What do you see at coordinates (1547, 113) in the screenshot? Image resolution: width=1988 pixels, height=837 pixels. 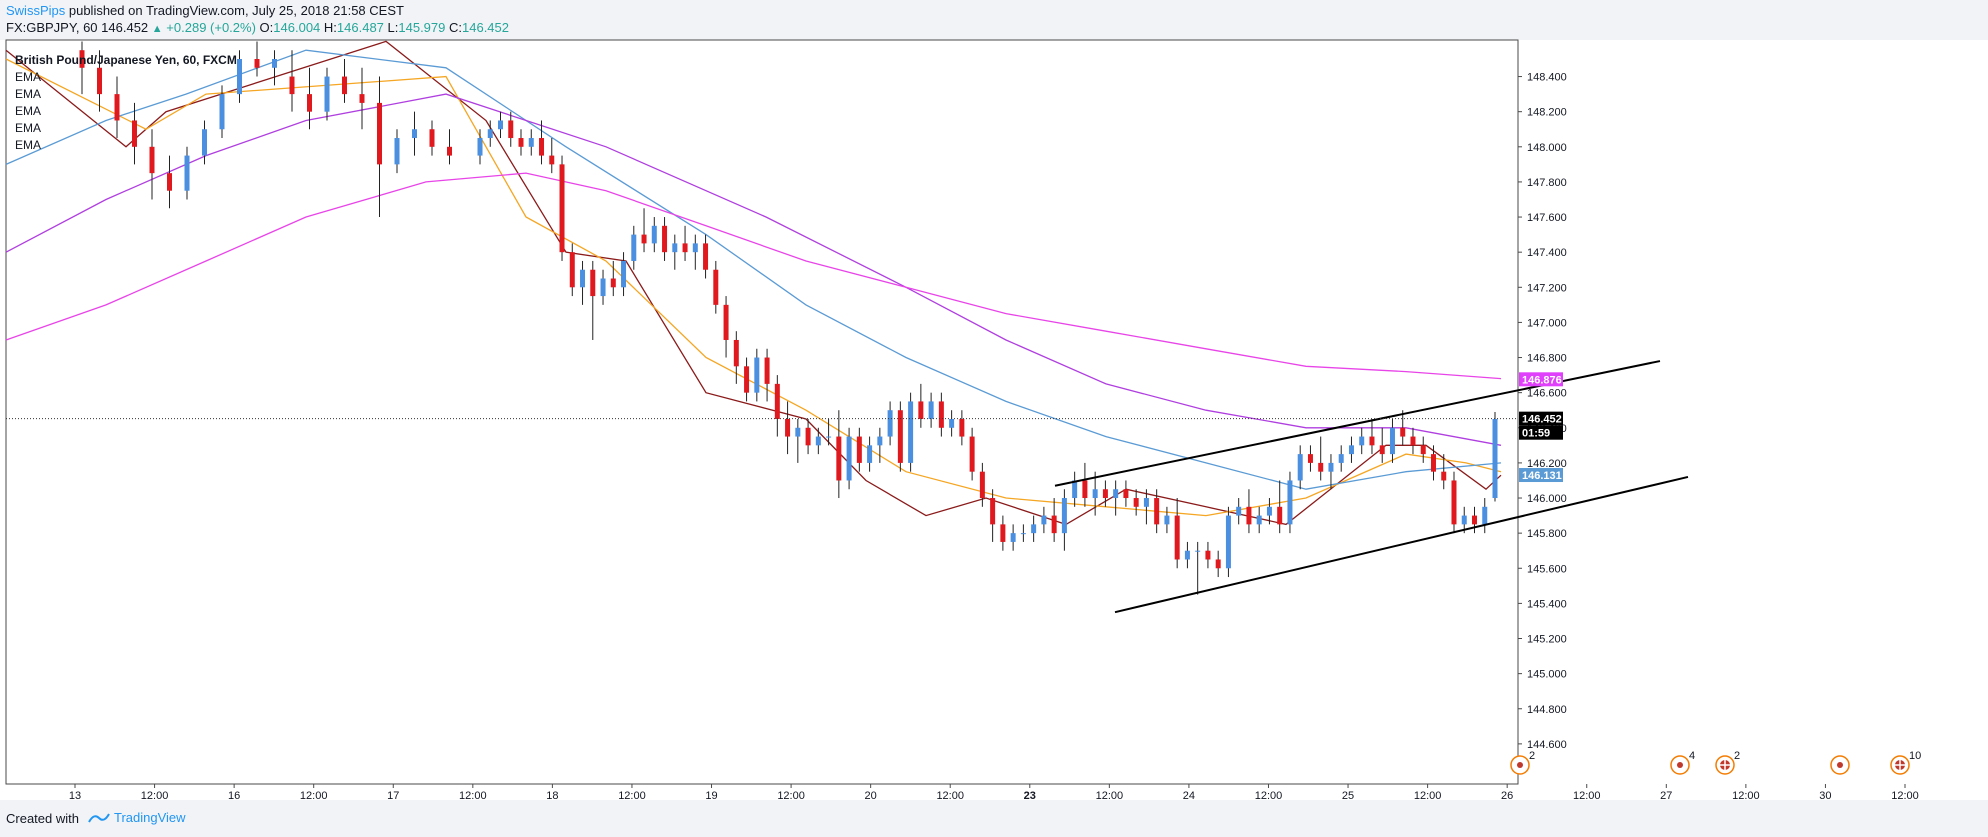 I see `price-tick-label: 148.200` at bounding box center [1547, 113].